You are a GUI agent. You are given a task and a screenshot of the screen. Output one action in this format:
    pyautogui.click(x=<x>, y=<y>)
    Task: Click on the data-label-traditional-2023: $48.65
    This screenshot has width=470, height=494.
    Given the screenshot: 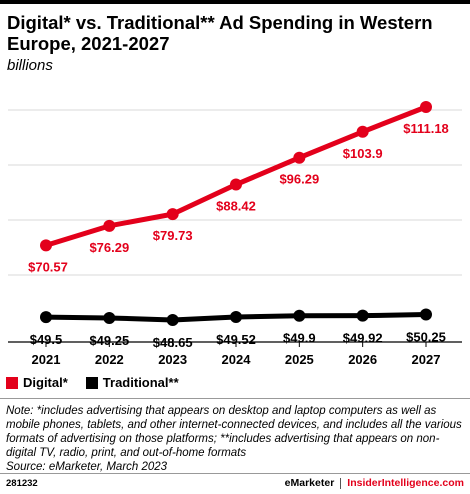 What is the action you would take?
    pyautogui.click(x=173, y=342)
    